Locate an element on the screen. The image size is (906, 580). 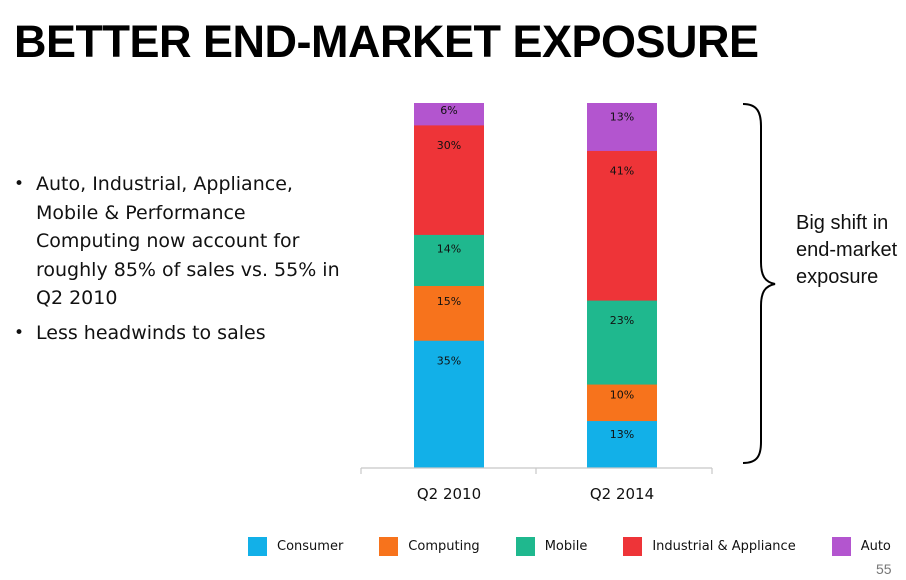
annotation-text: Big shift in end-market exposure is located at coordinates (847, 250).